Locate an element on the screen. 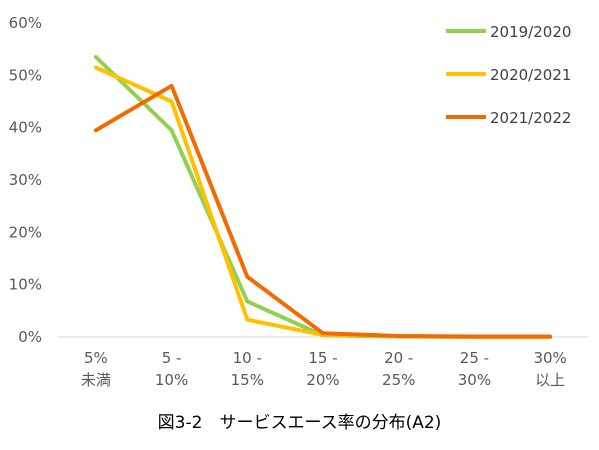  y-tick-label: 10% is located at coordinates (25, 285).